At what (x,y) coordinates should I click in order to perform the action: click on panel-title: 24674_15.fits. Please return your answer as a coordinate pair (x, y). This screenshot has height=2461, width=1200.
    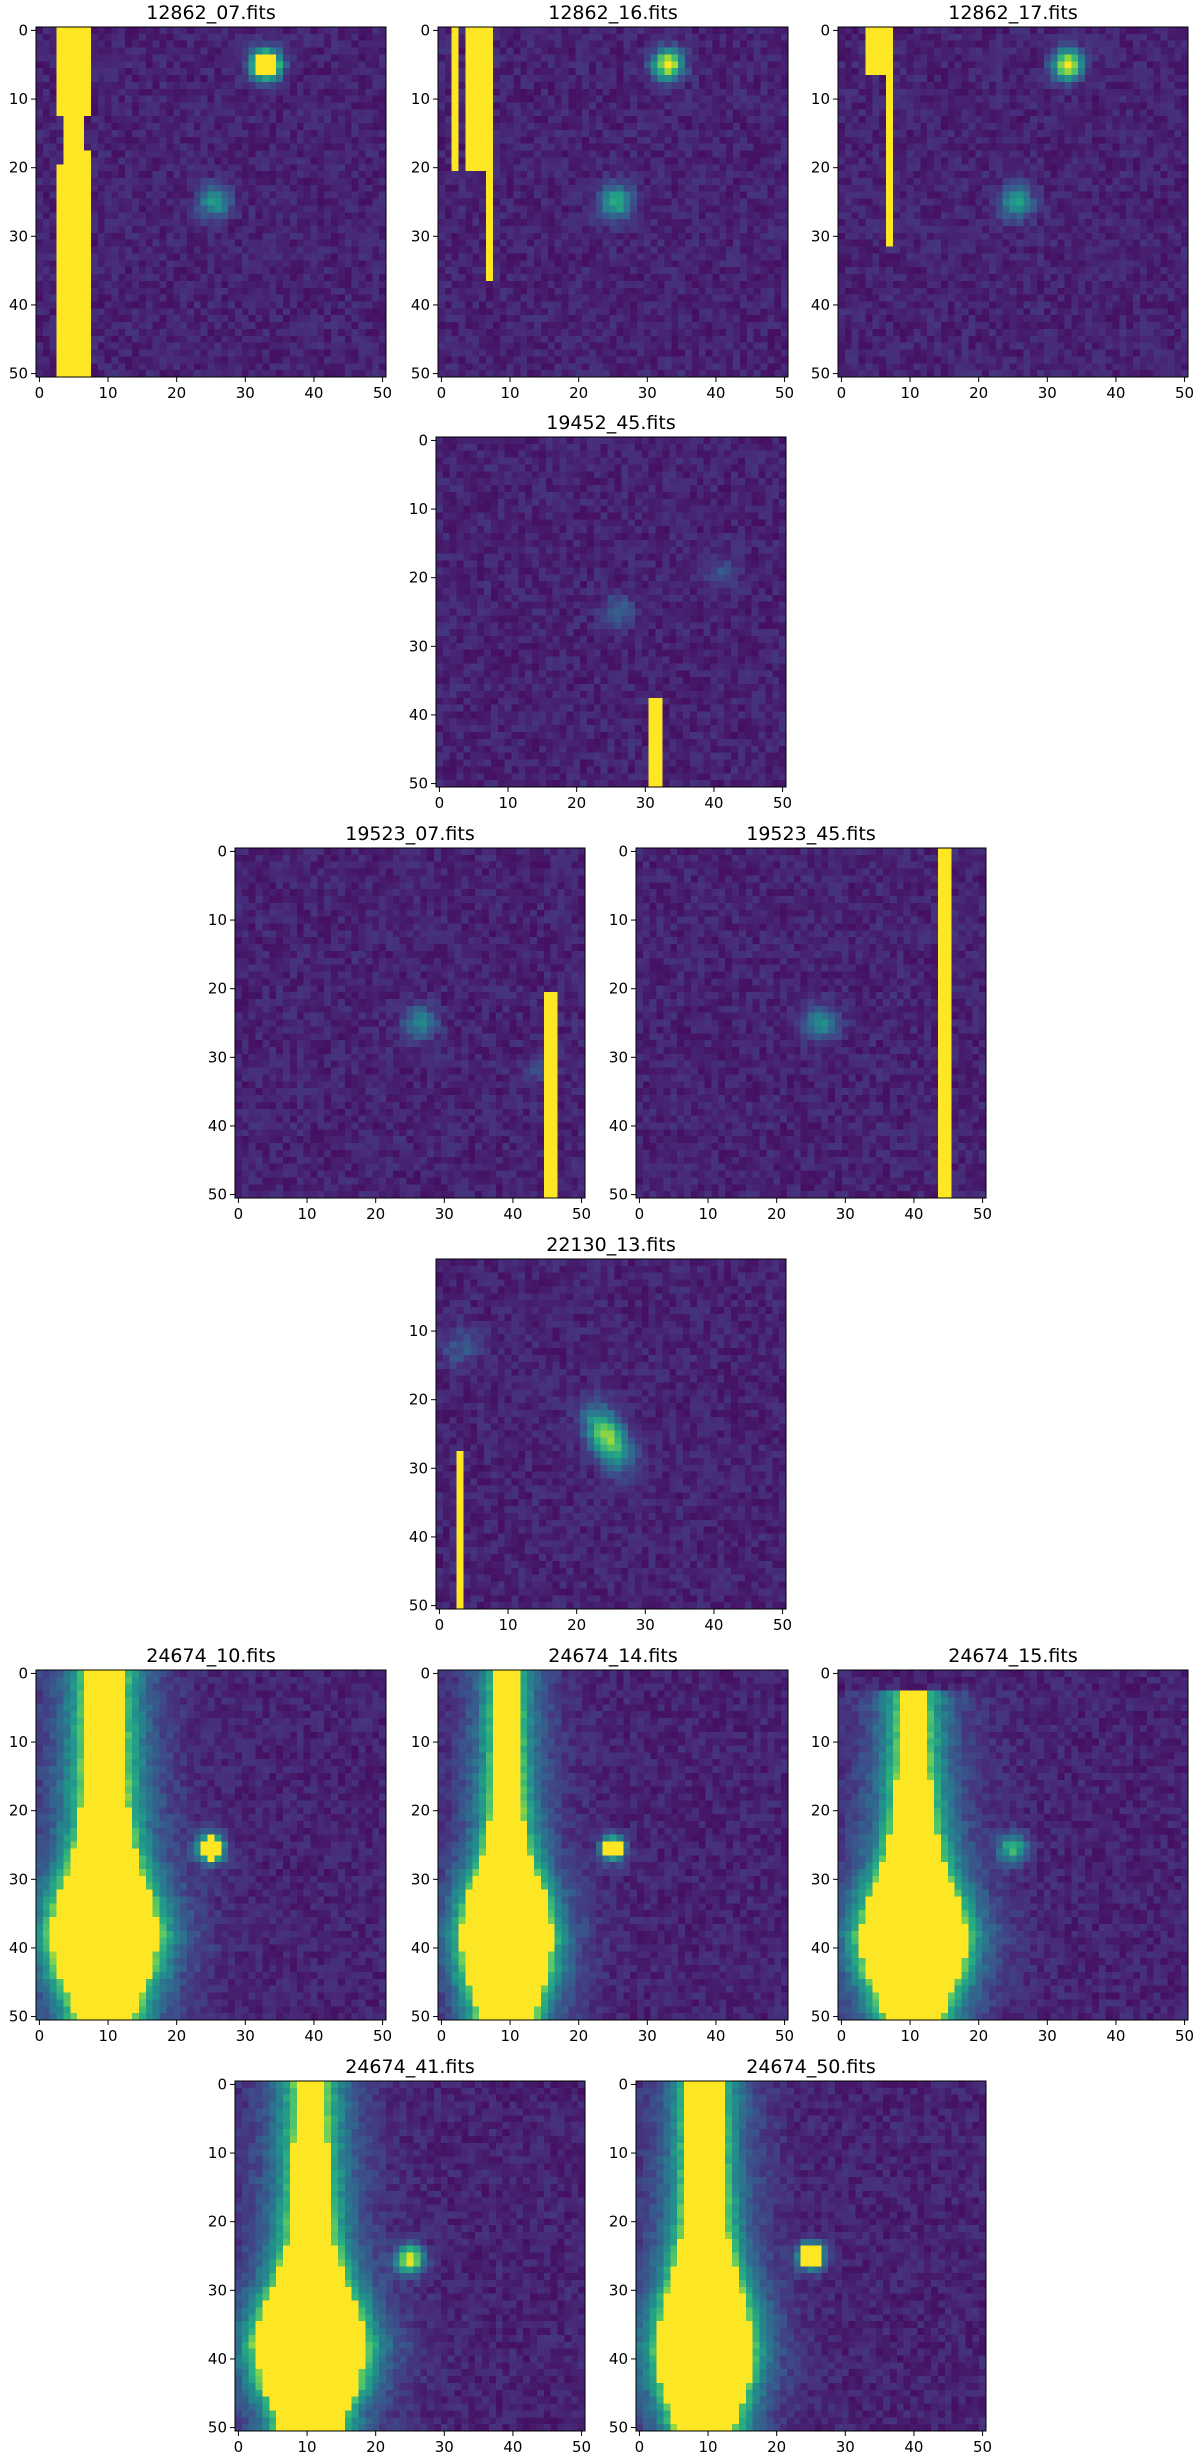
    Looking at the image, I should click on (1012, 1656).